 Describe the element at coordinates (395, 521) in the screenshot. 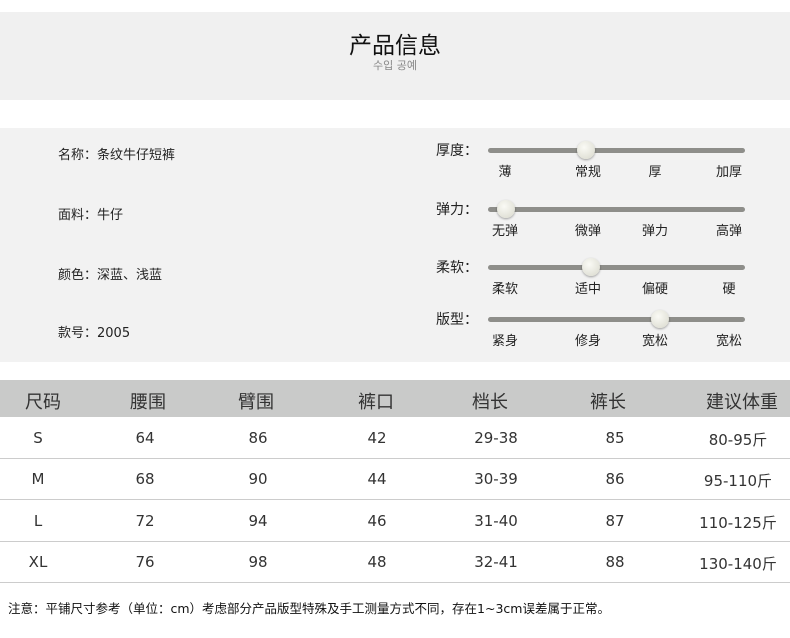

I see `table-row: L 72 94 46 31-40 87 110-125斤` at that location.